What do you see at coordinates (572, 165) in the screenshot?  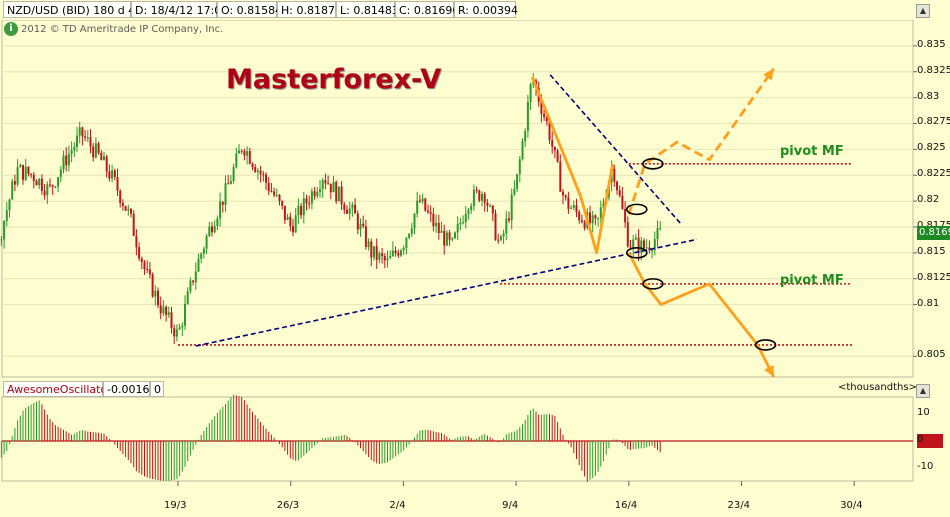 I see `projection-path` at bounding box center [572, 165].